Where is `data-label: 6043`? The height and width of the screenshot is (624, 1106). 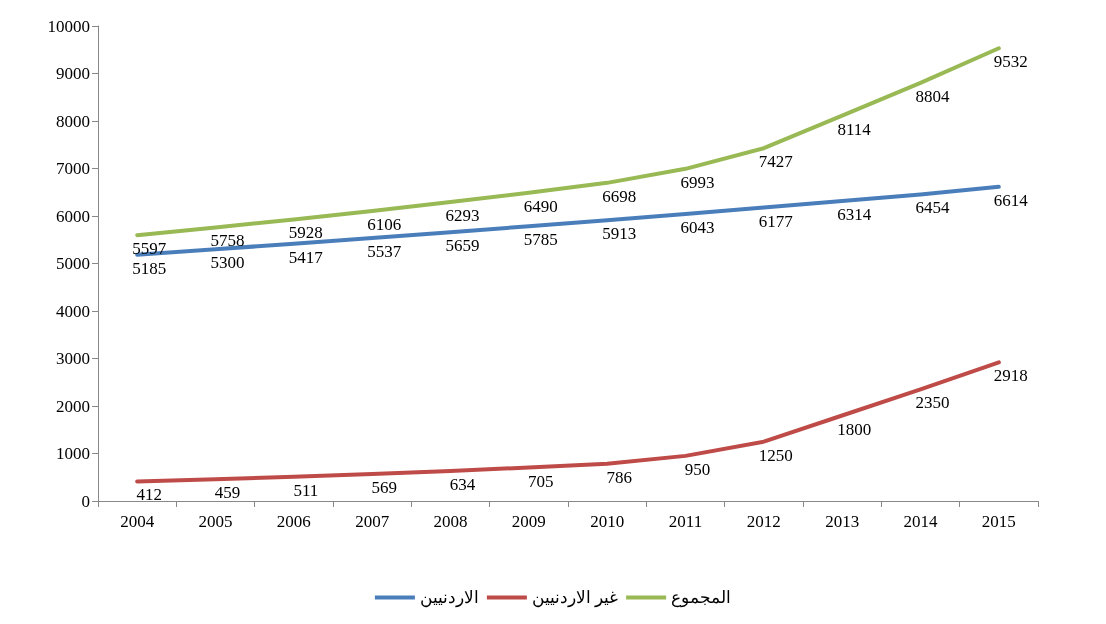
data-label: 6043 is located at coordinates (697, 227).